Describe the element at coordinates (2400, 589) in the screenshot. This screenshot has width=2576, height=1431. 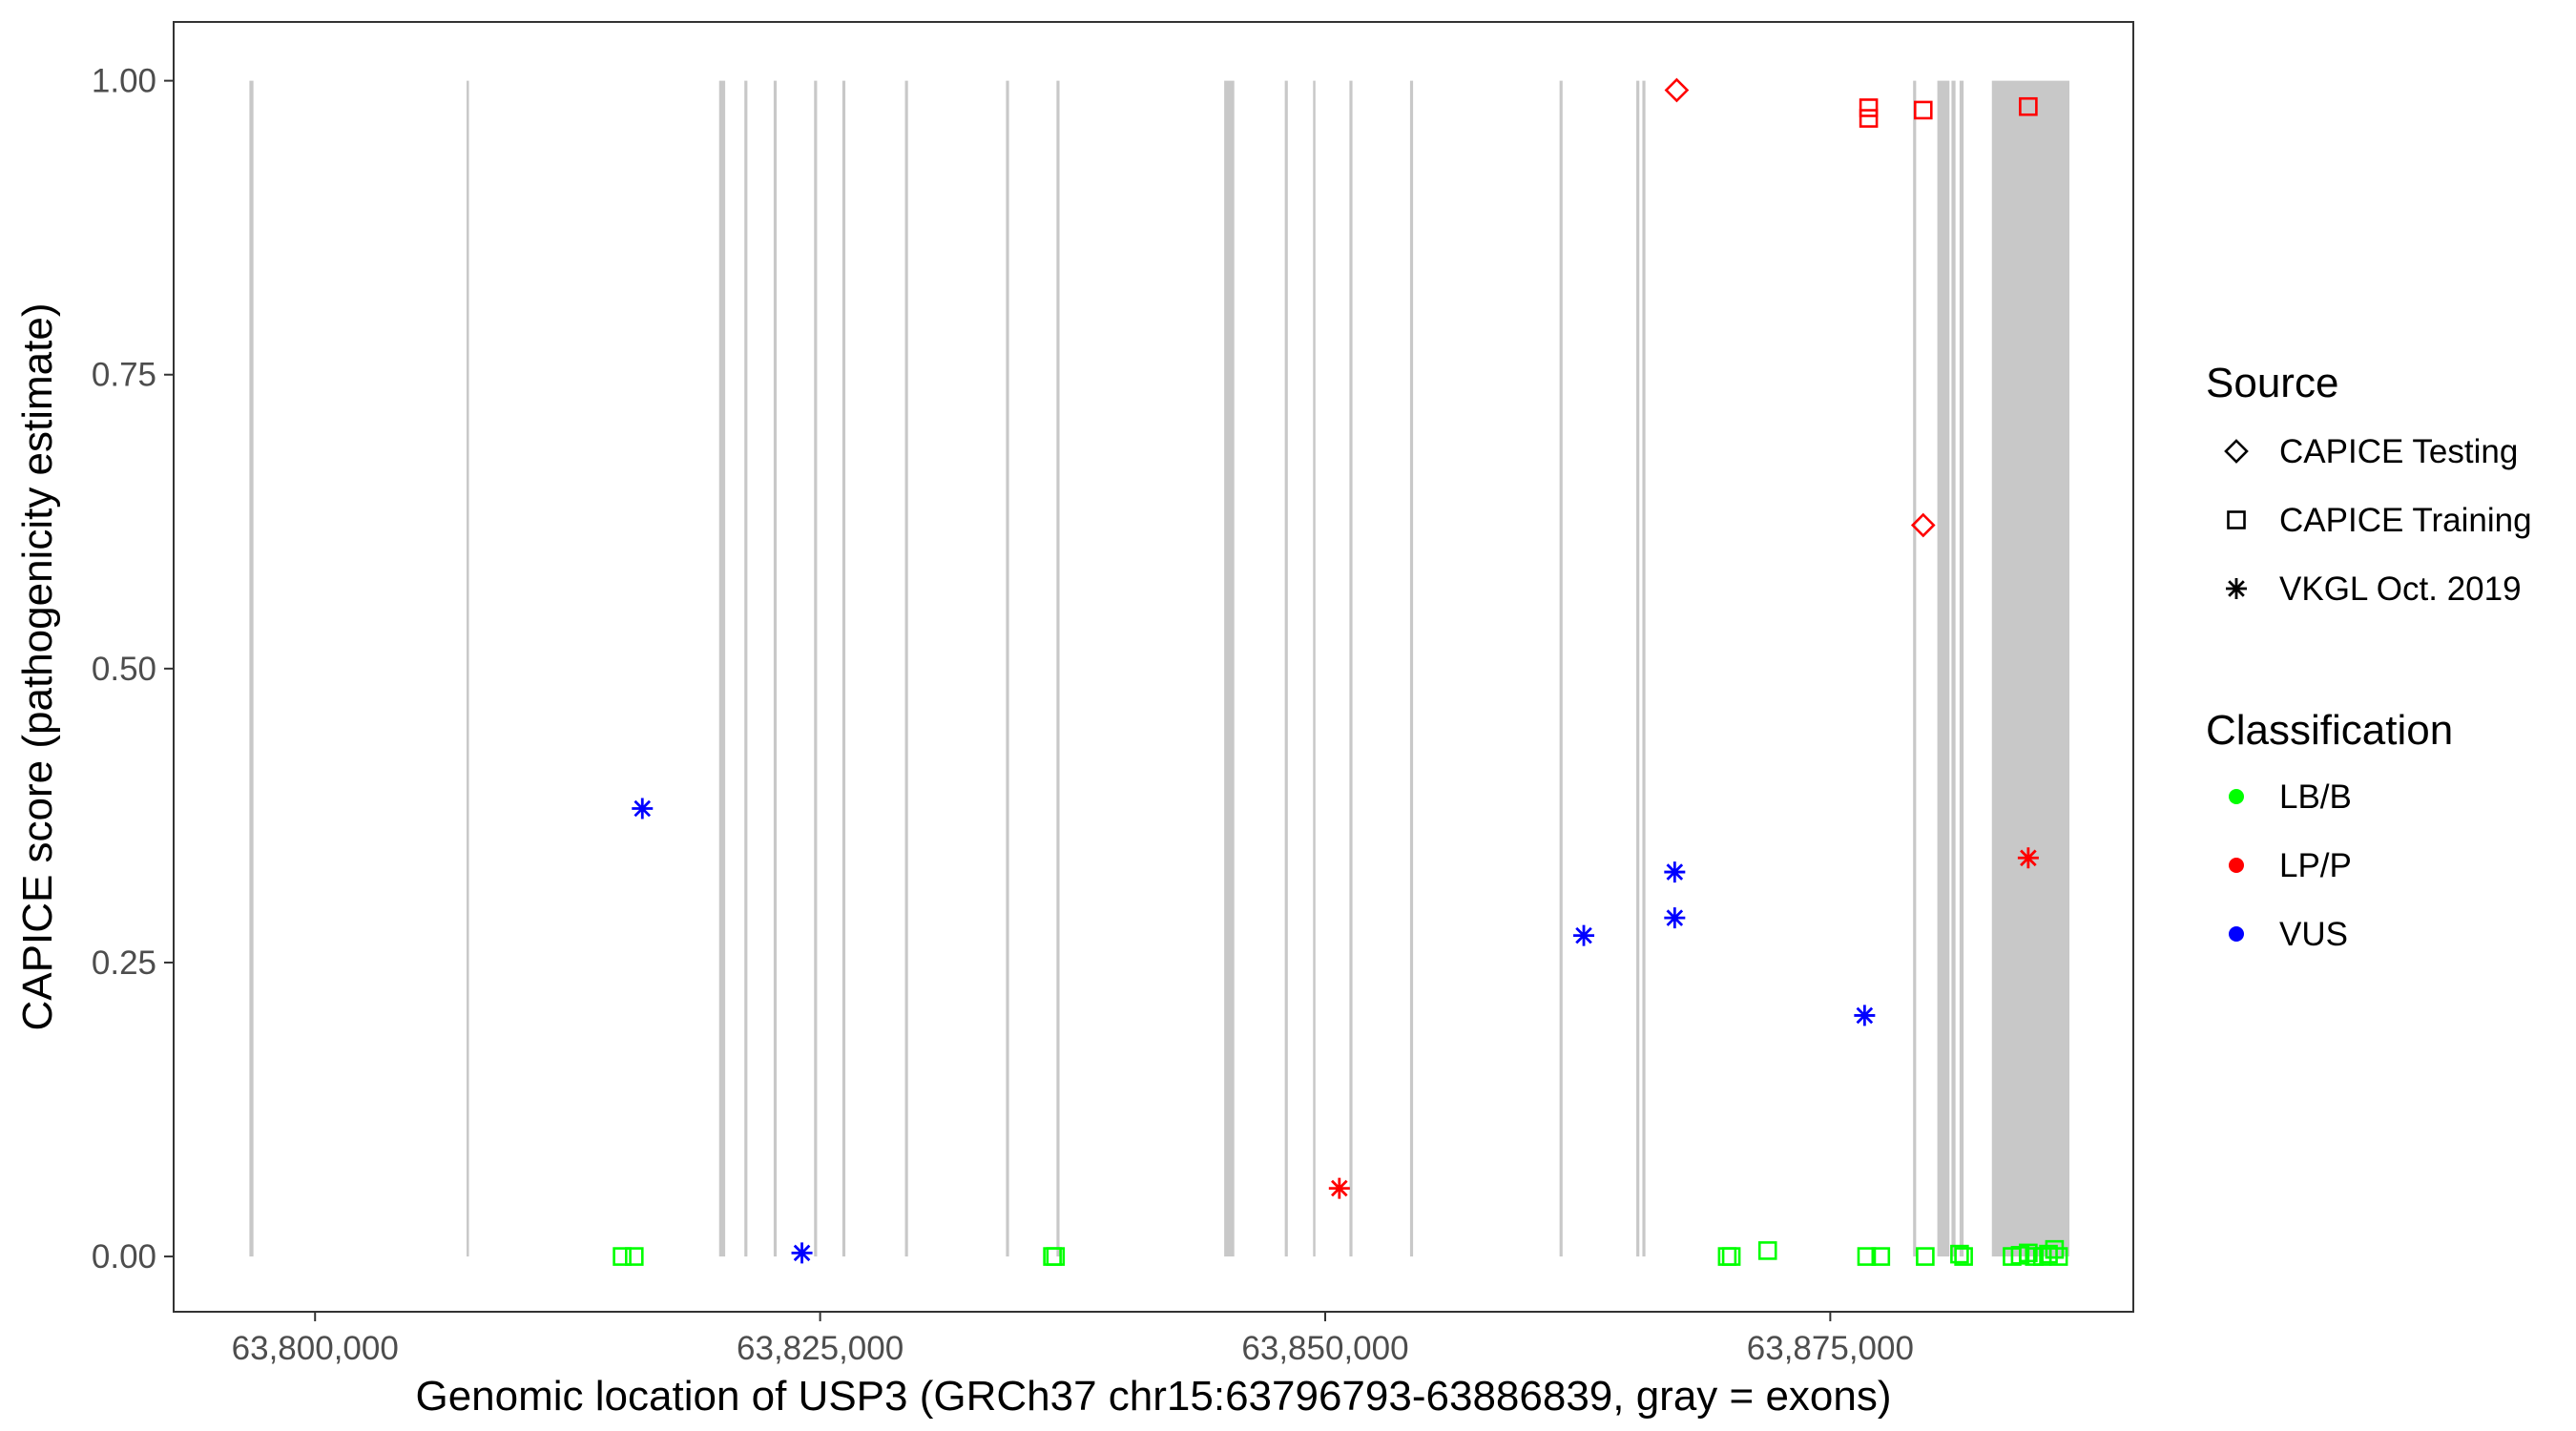
I see `legend-source-label: VKGL Oct. 2019` at that location.